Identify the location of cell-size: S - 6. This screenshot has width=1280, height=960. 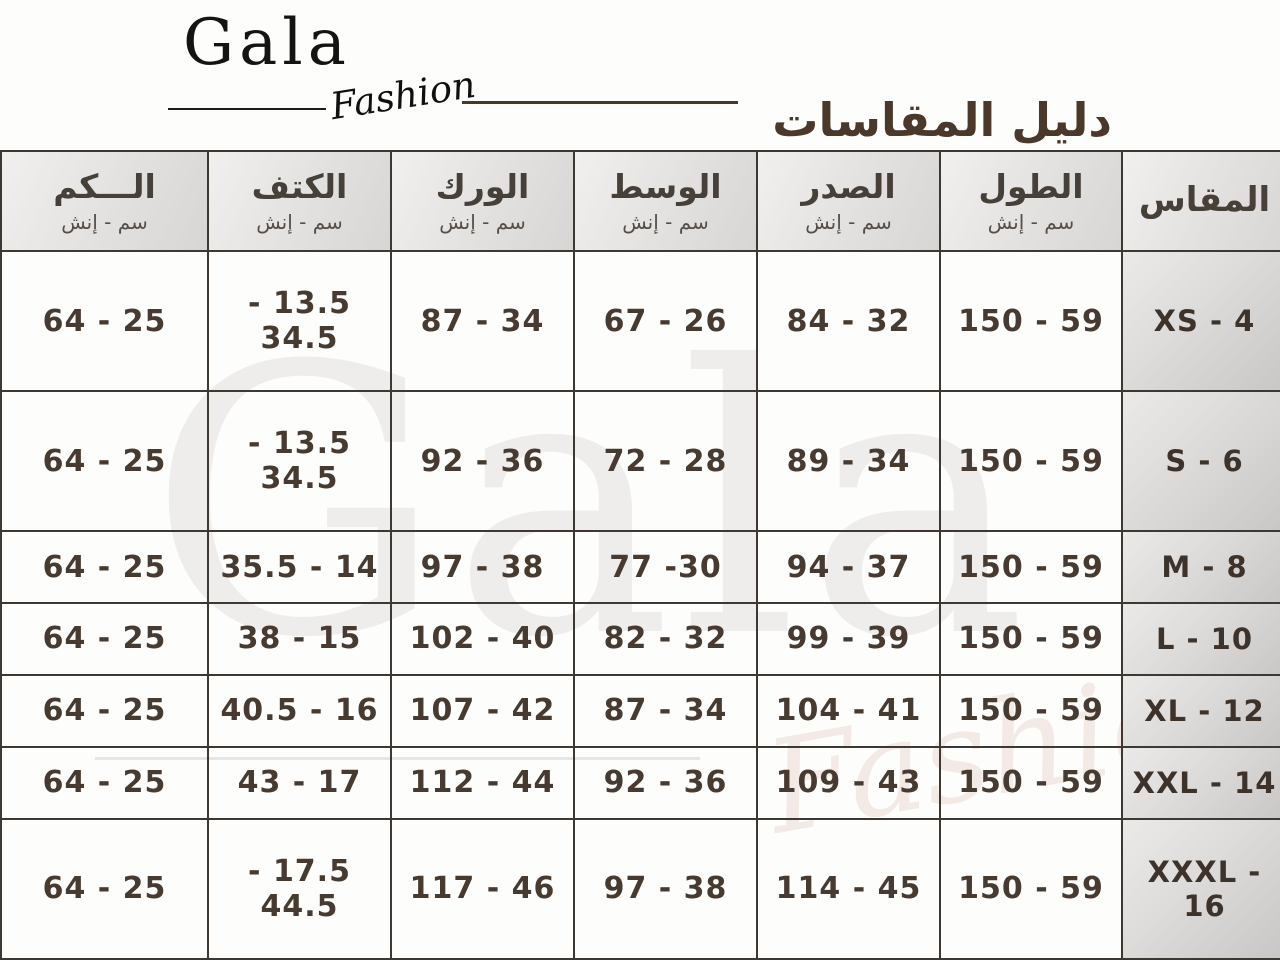
(1200, 461).